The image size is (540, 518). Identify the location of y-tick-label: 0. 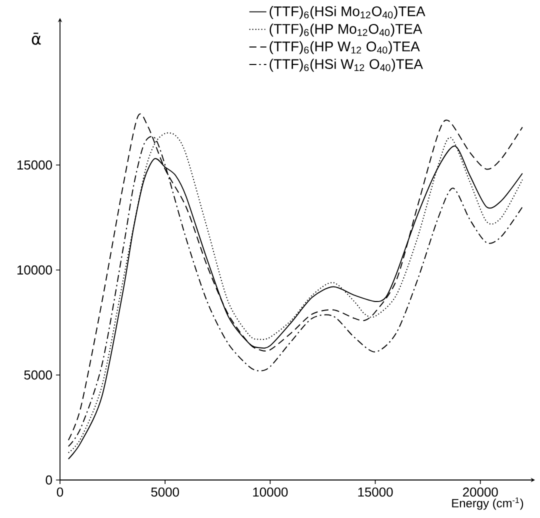
(49, 480).